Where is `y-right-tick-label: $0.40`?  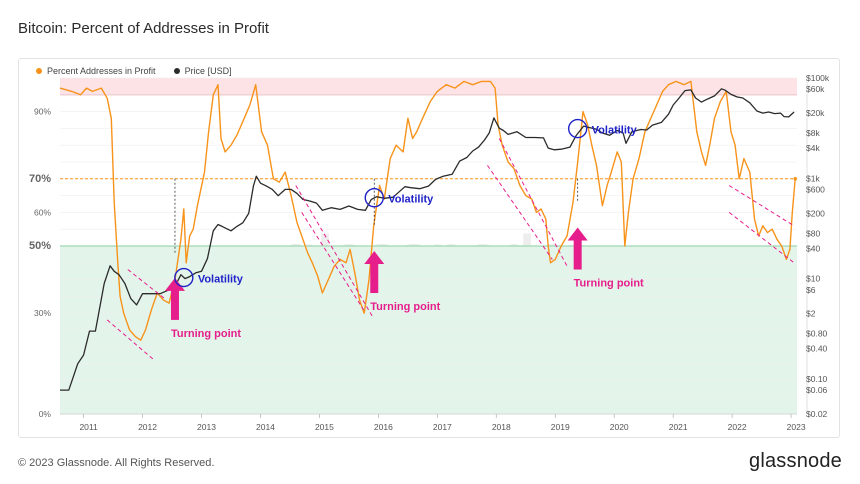
y-right-tick-label: $0.40 is located at coordinates (817, 349).